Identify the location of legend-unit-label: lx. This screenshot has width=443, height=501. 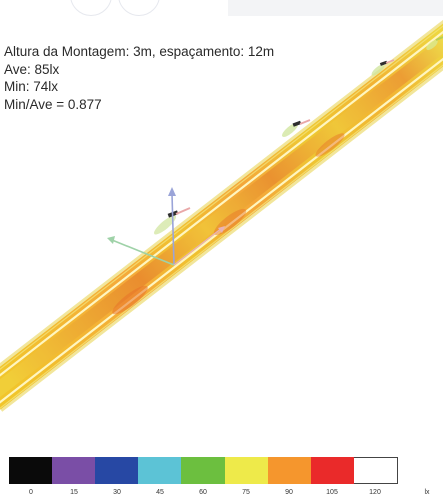
(427, 492).